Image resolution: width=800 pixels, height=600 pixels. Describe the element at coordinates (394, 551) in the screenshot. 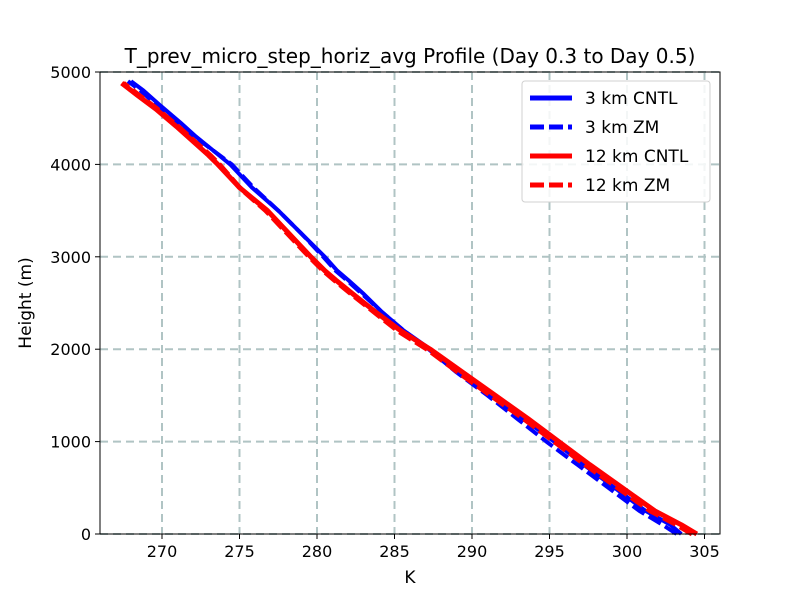

I see `x-tick-label: 285` at that location.